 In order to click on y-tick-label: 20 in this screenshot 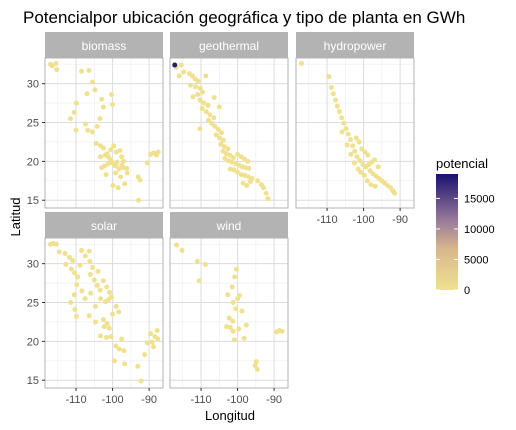, I will do `click(33, 342)`.